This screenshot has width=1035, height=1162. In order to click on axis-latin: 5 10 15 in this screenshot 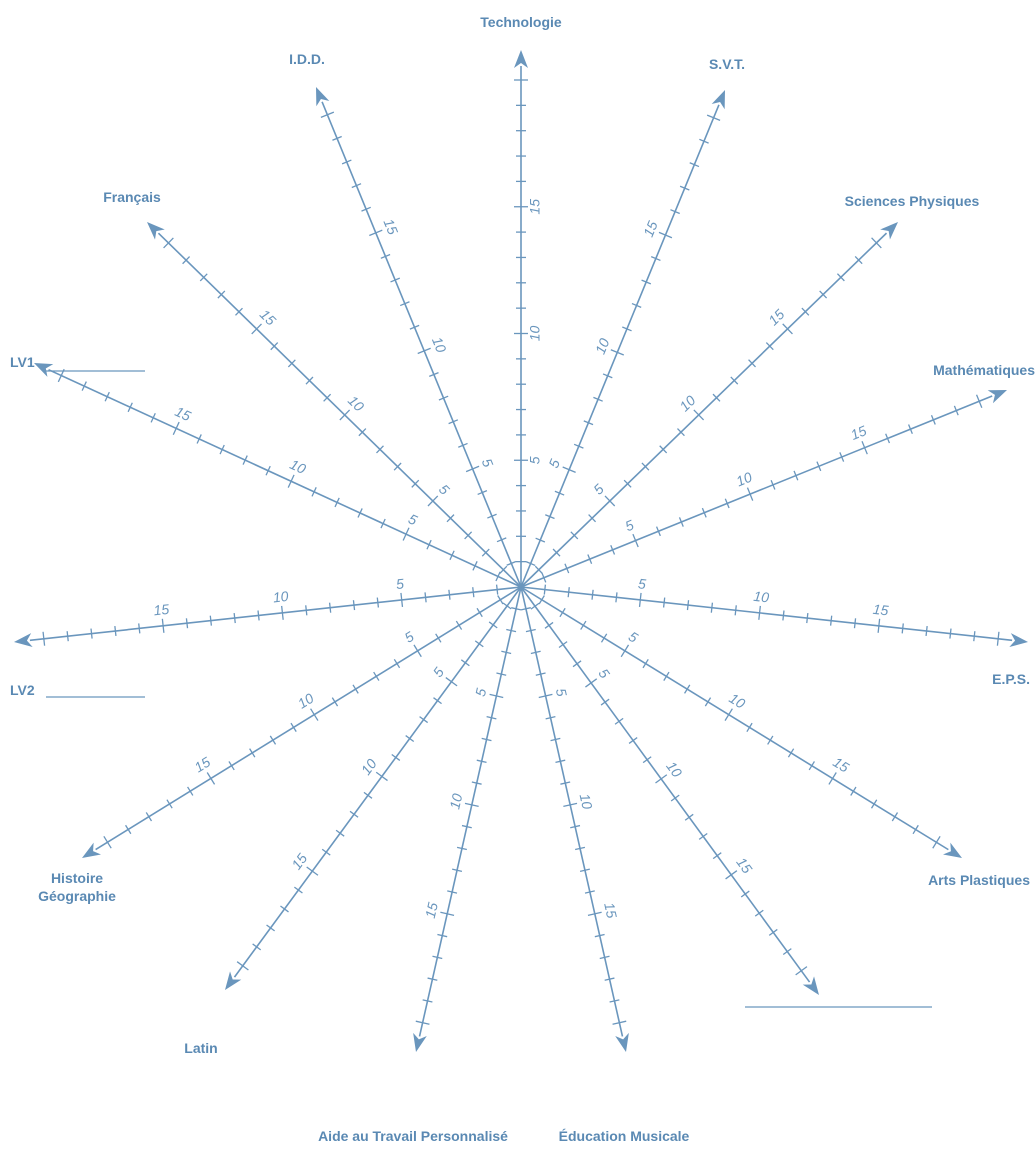, I will do `click(373, 788)`.